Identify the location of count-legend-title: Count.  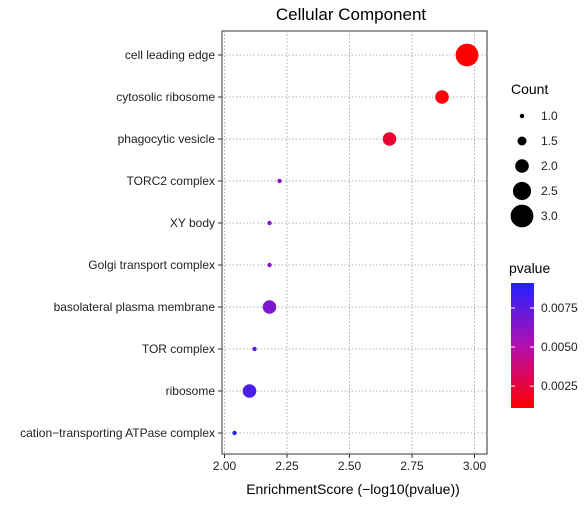
(529, 89).